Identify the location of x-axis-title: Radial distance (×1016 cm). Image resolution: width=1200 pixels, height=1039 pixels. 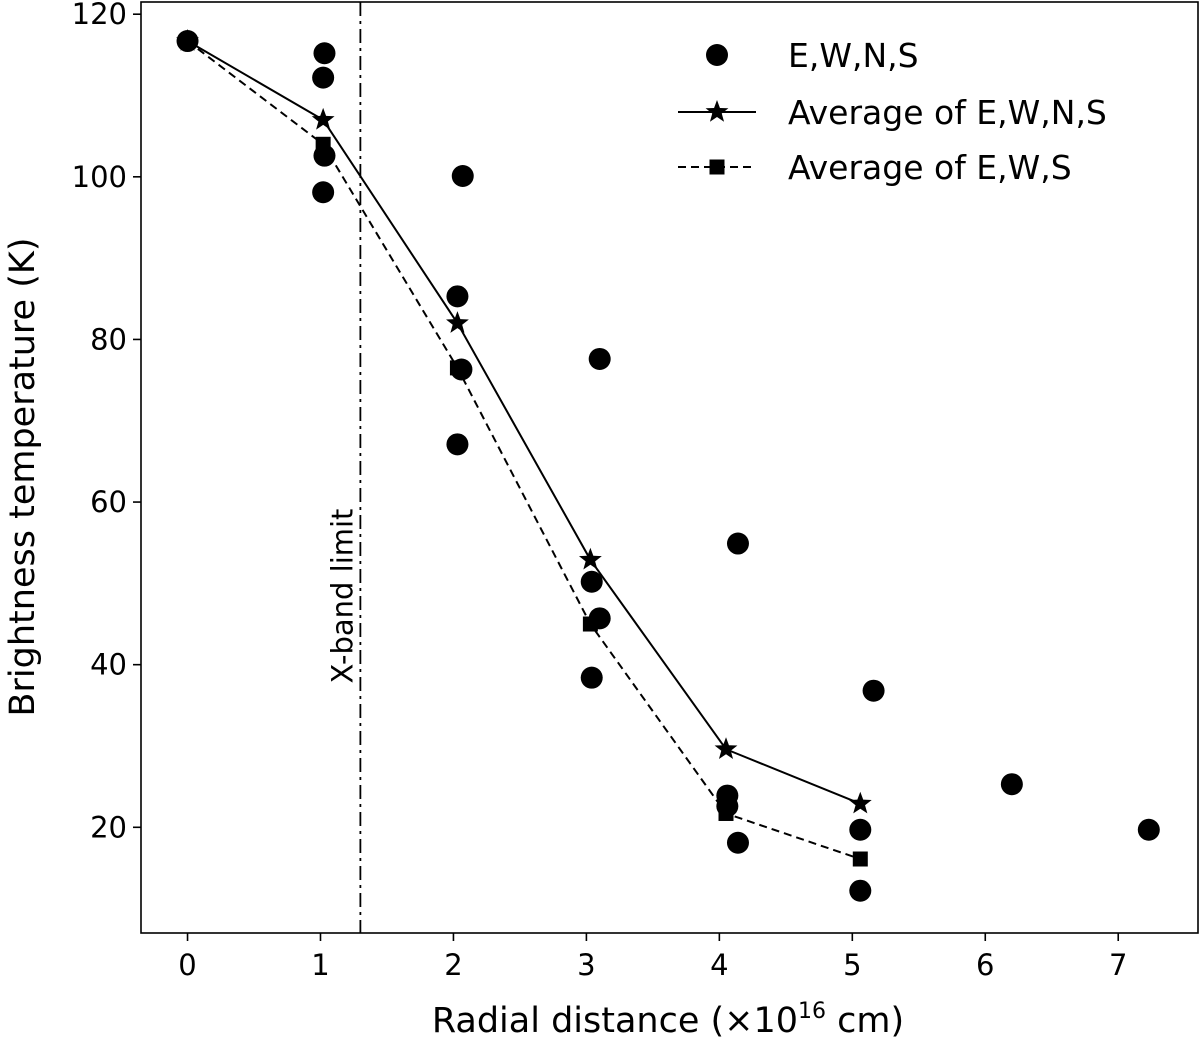
(668, 1019).